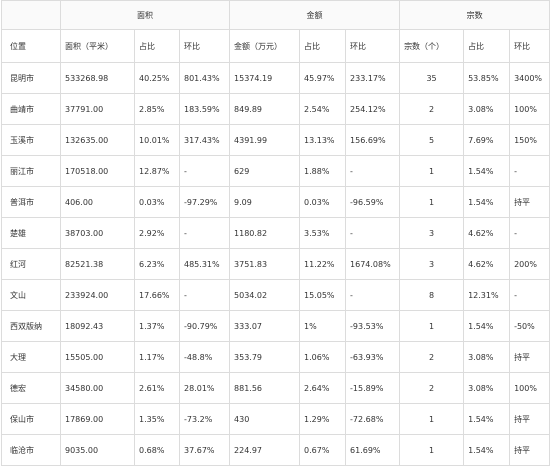  I want to click on cell-amount-change: -15.89%, so click(373, 388).